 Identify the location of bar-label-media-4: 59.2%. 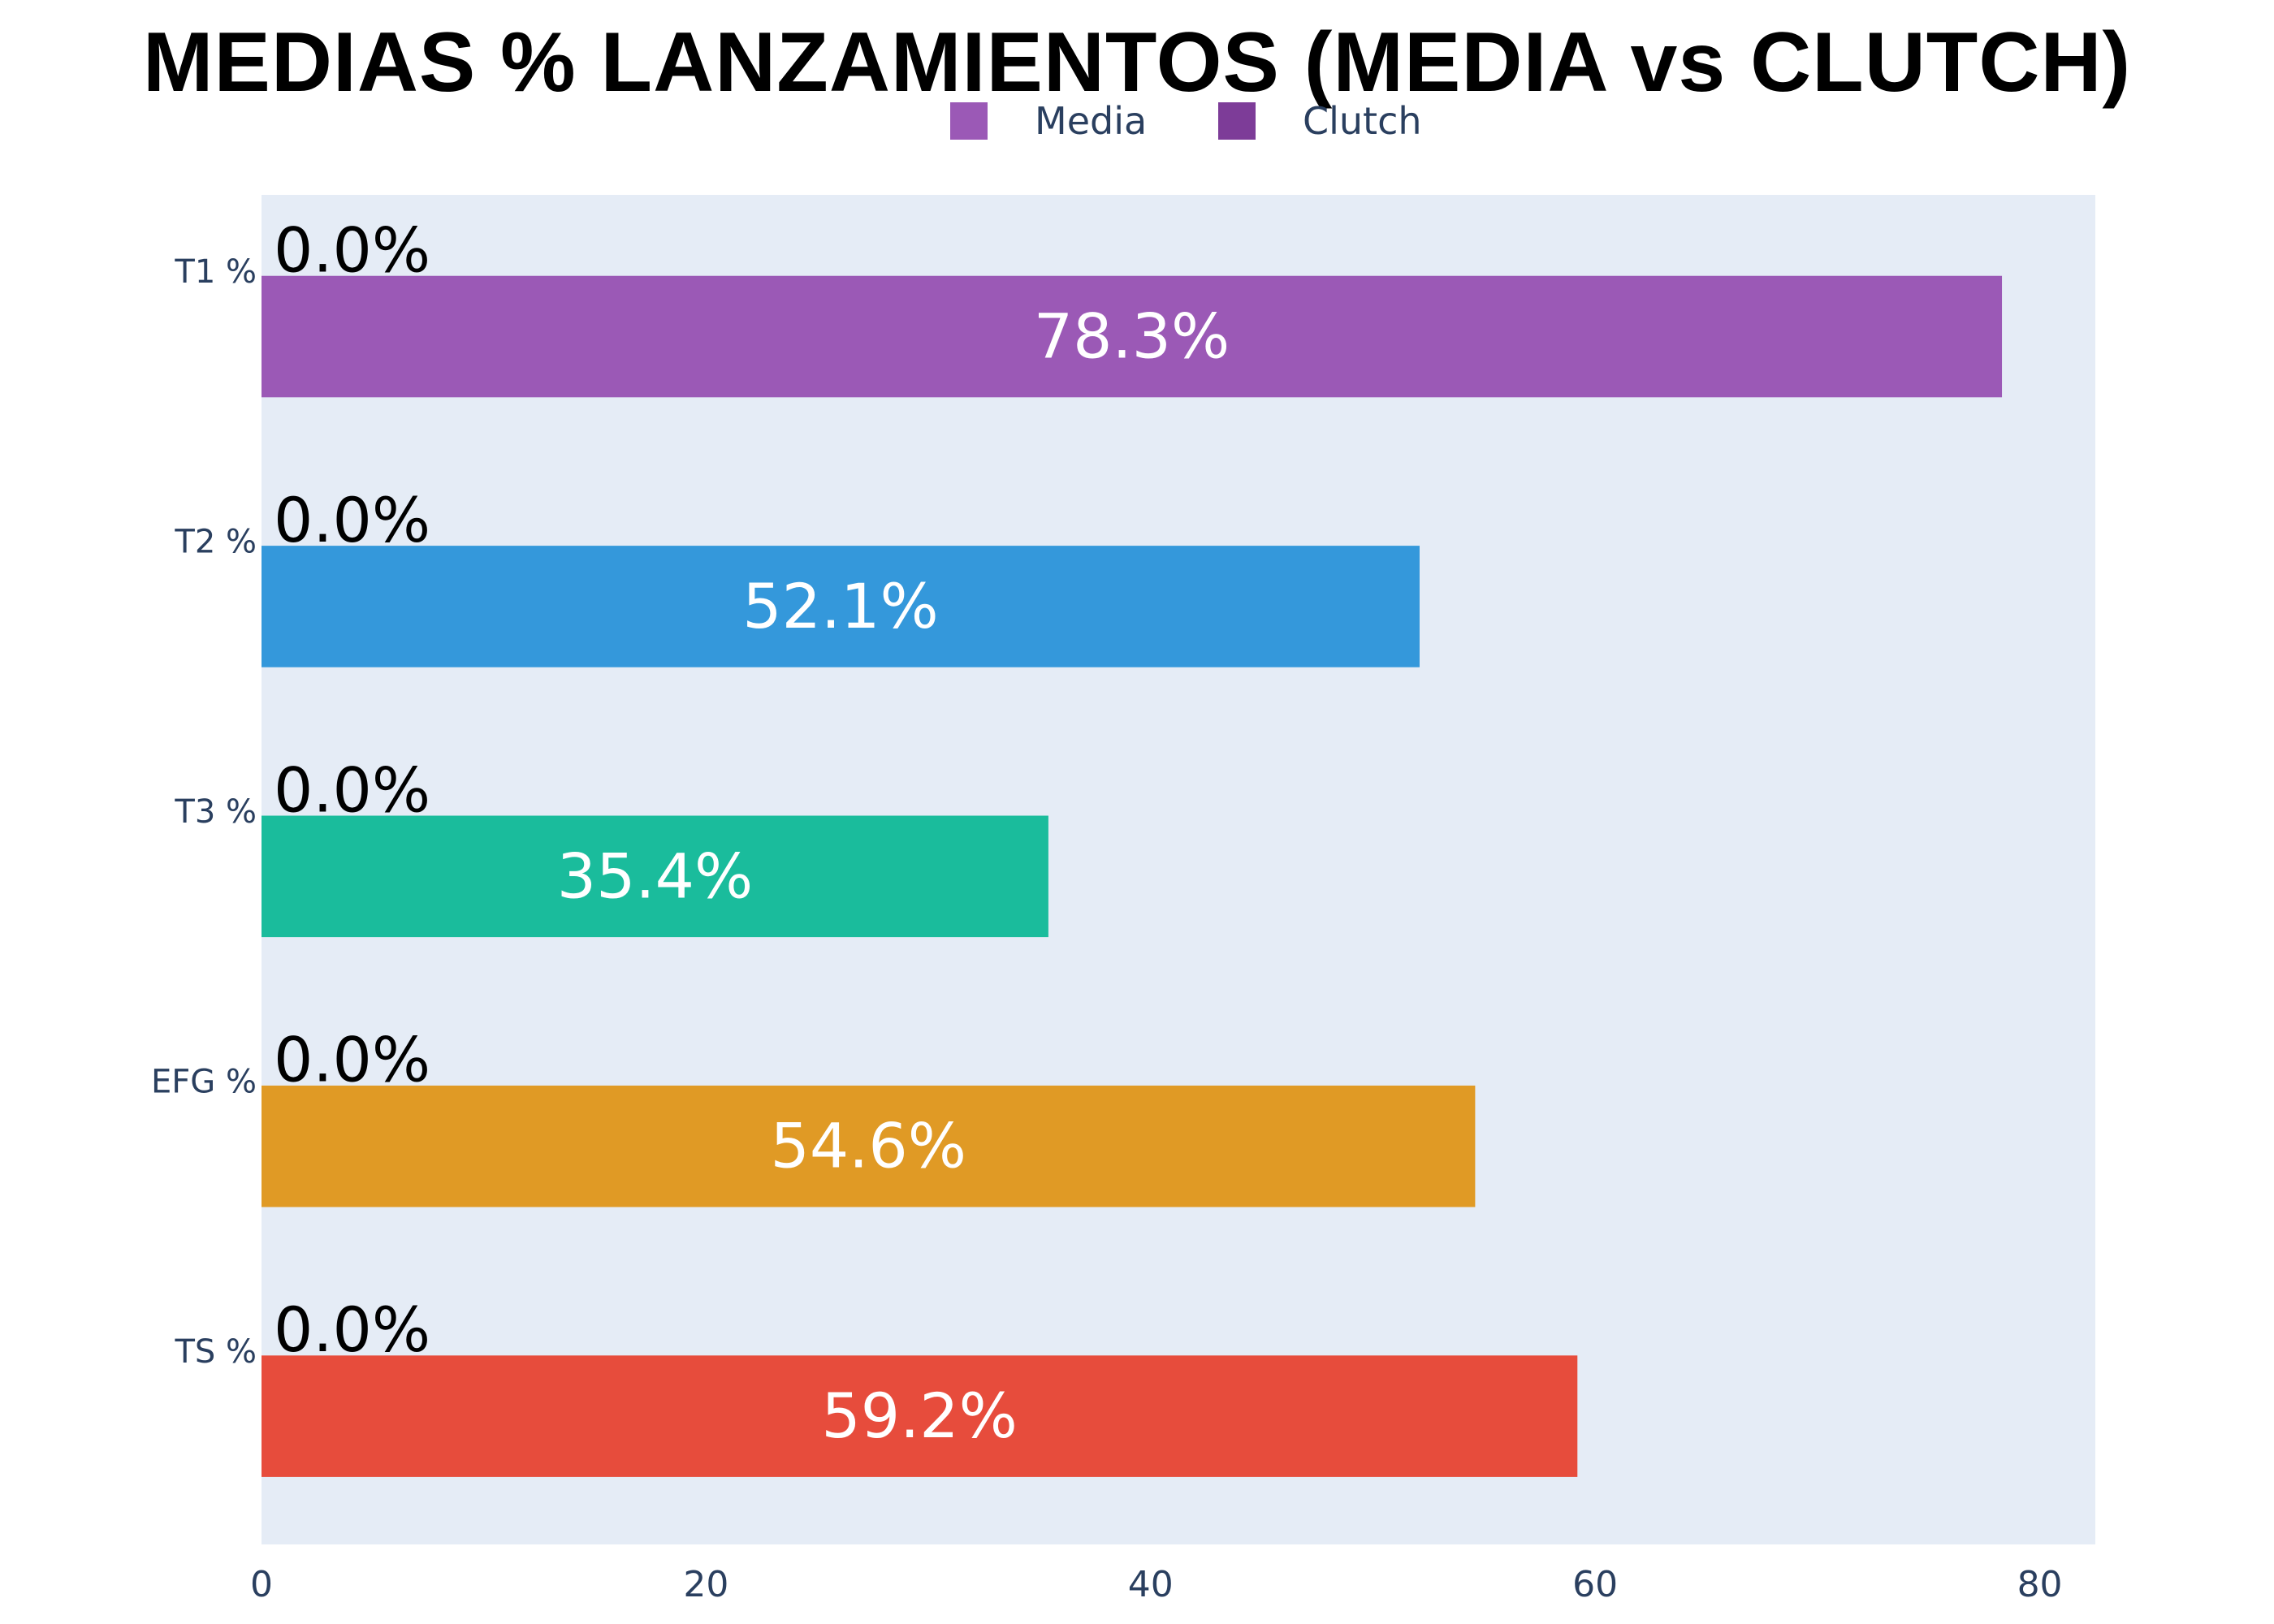
(919, 1416).